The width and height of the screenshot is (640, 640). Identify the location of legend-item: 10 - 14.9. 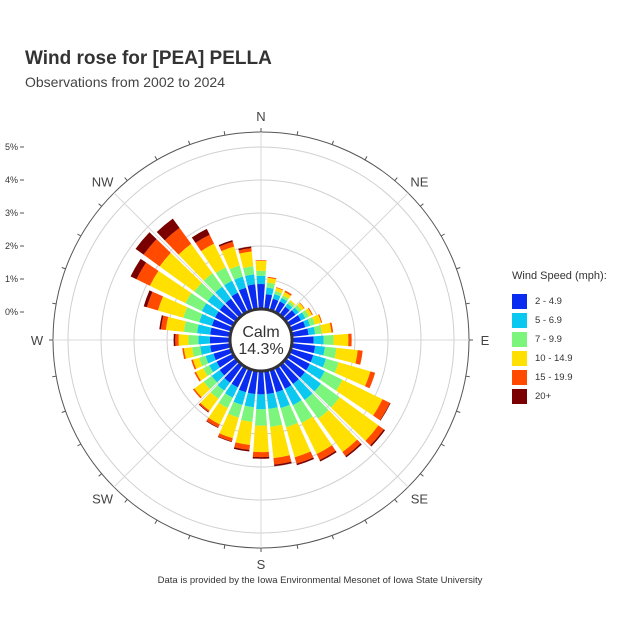
(559, 358).